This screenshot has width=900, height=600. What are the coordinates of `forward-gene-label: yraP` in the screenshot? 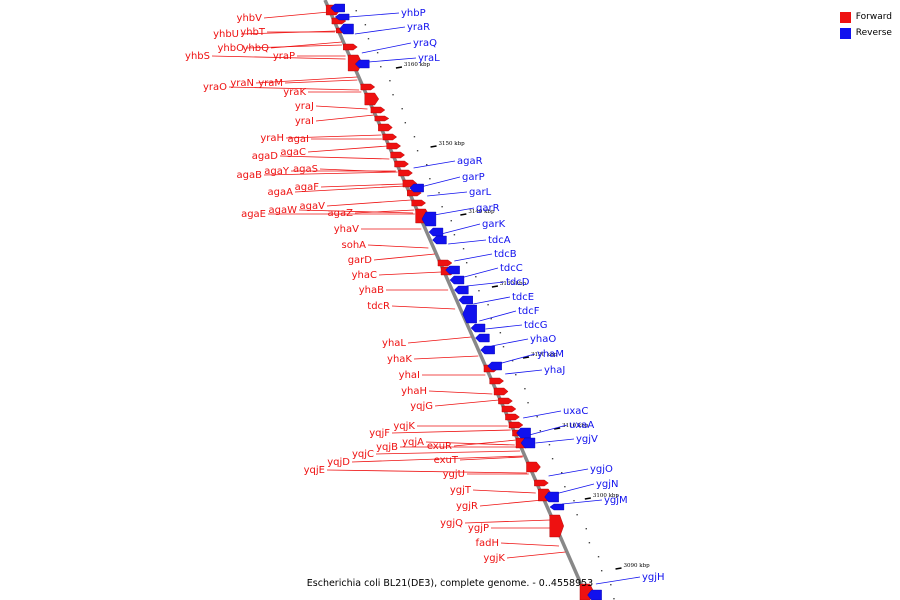 It's located at (284, 56).